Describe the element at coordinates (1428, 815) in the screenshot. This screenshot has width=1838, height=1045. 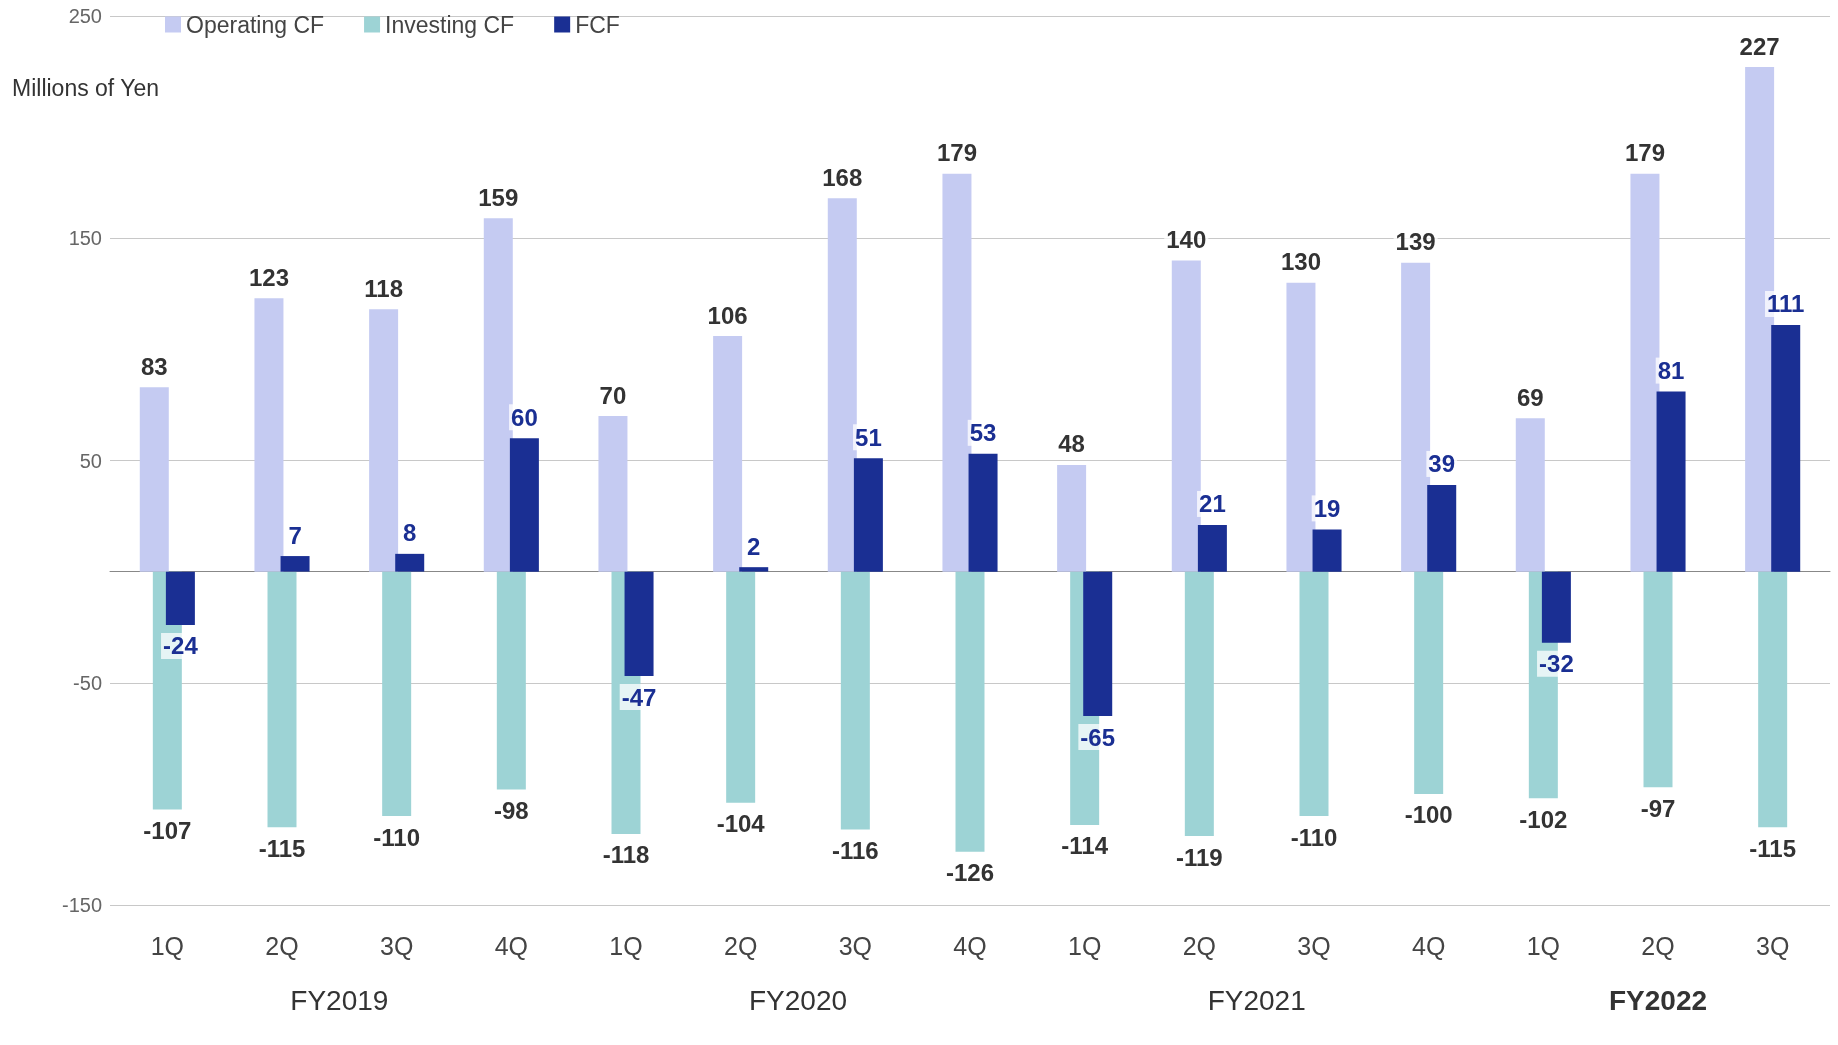
I see `data-label: -100` at that location.